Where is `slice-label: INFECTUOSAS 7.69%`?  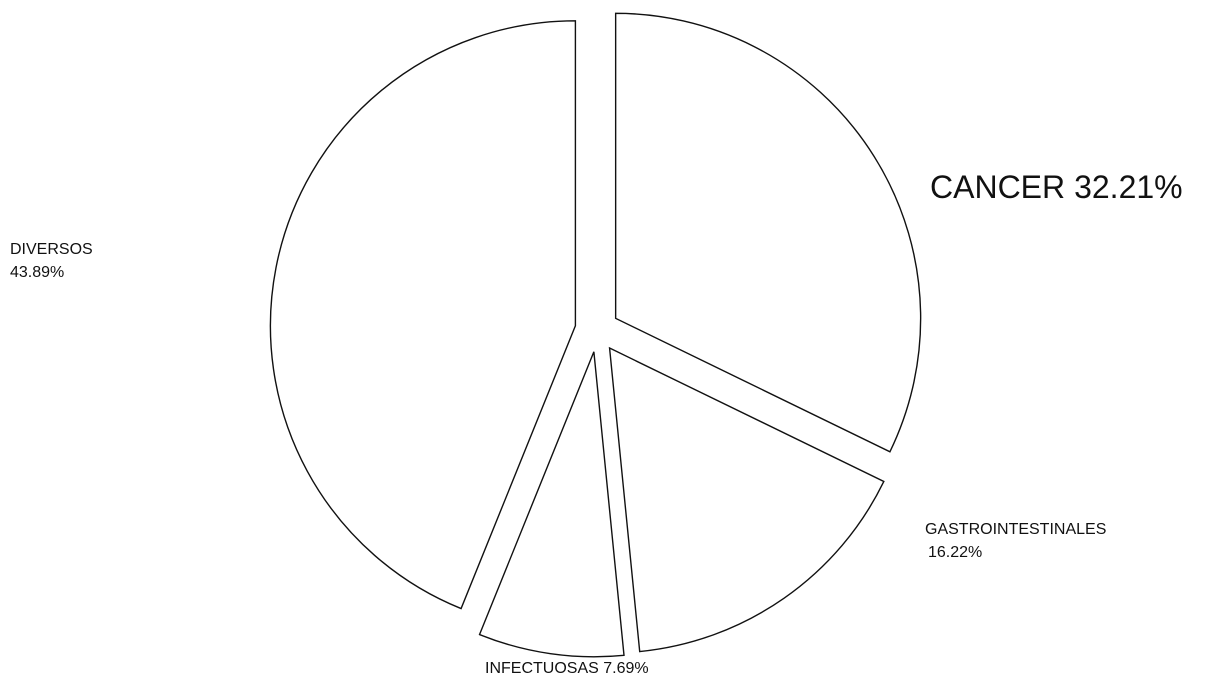 slice-label: INFECTUOSAS 7.69% is located at coordinates (567, 668).